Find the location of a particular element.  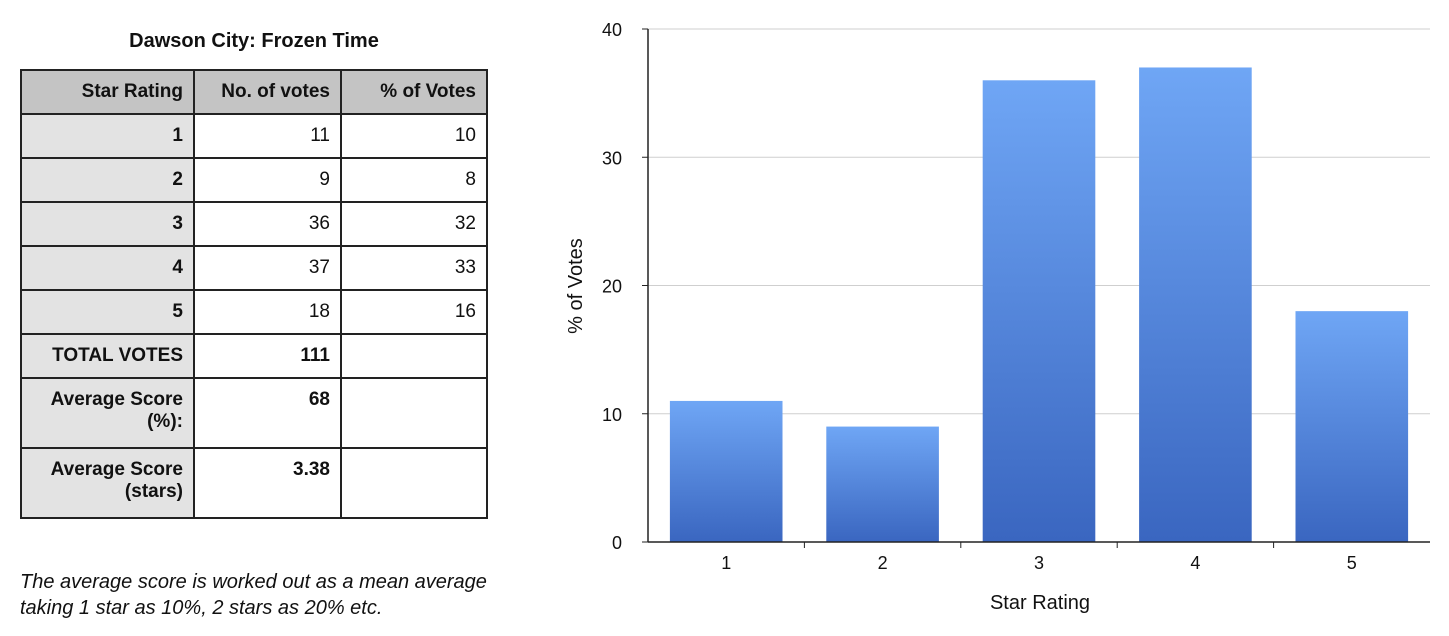

average-pct-label: Average Score (%): is located at coordinates (107, 413).